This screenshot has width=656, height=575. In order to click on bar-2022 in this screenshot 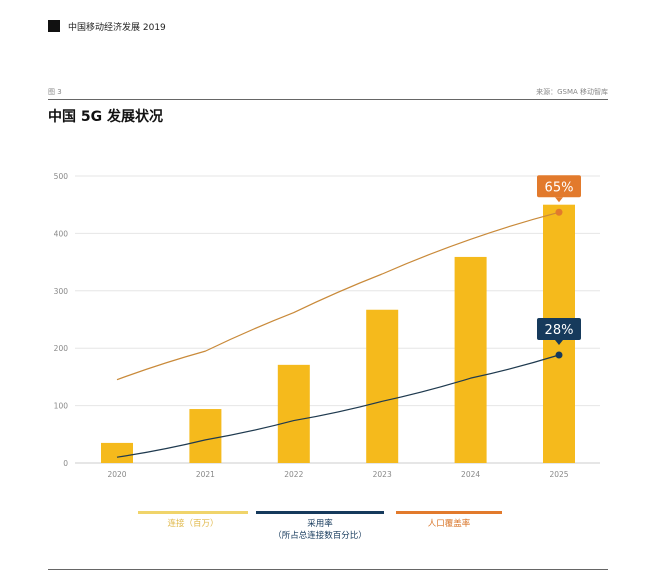, I will do `click(293, 413)`.